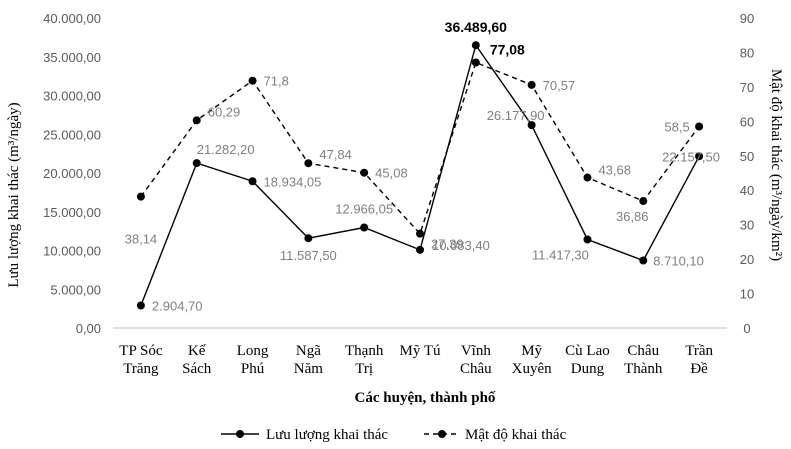 This screenshot has height=449, width=791. Describe the element at coordinates (197, 360) in the screenshot. I see `x-tick-label: Kế Sách` at that location.